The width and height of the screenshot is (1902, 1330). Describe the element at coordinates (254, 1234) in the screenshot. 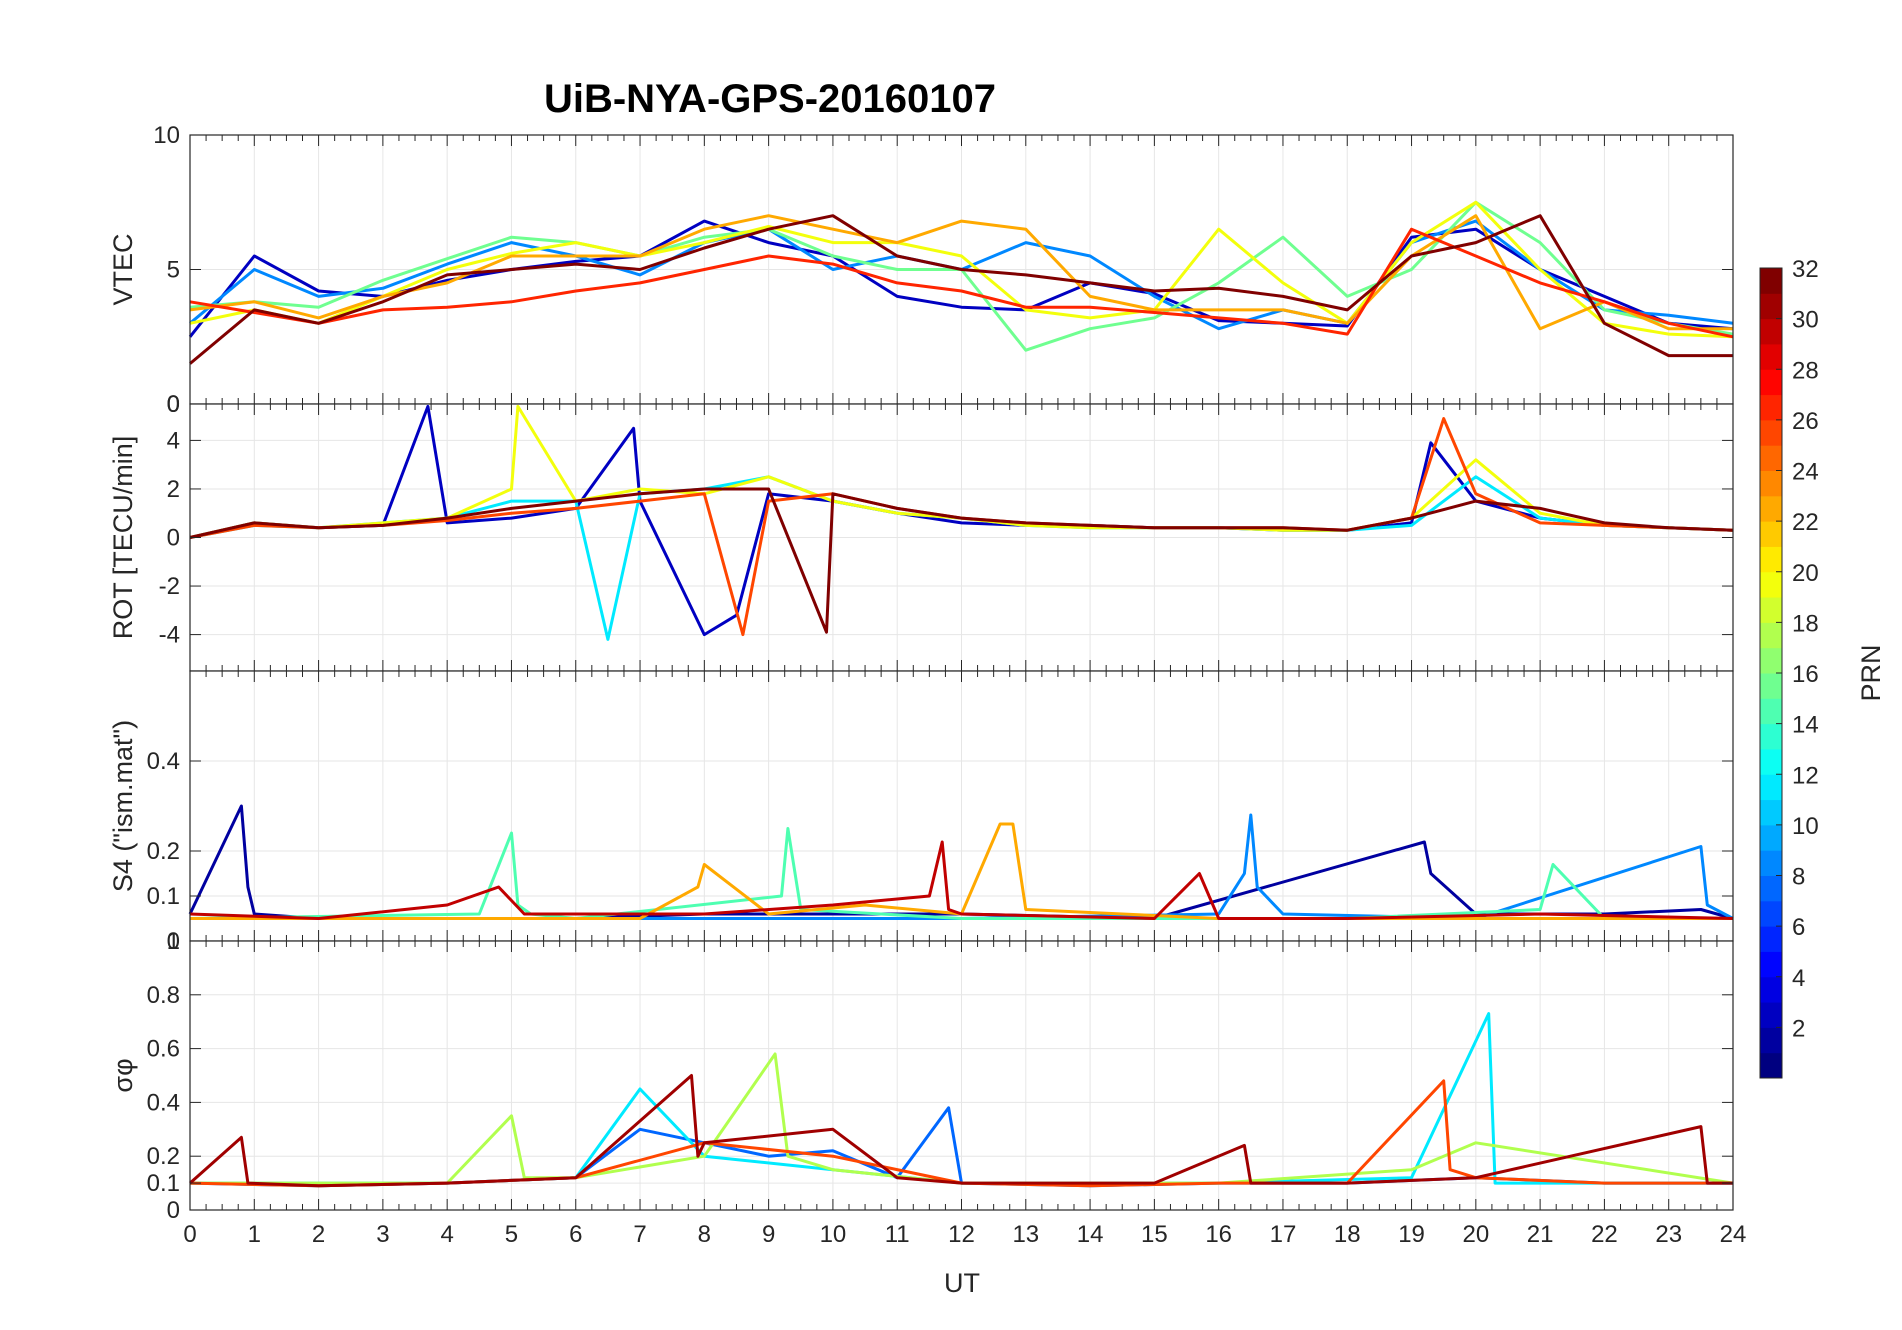

I see `x-tick-label: 1` at that location.